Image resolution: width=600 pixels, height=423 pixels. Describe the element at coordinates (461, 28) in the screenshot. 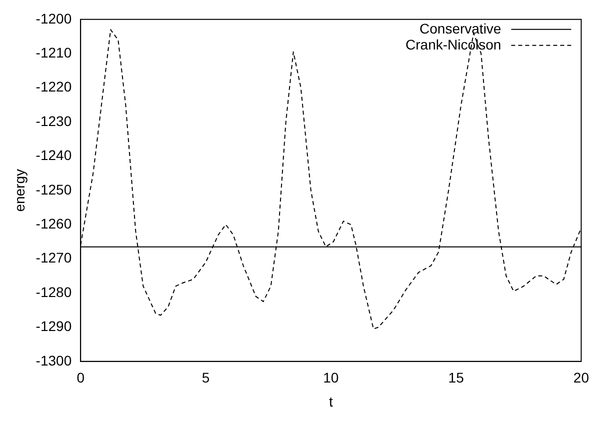

I see `legend-label: Conservative` at that location.